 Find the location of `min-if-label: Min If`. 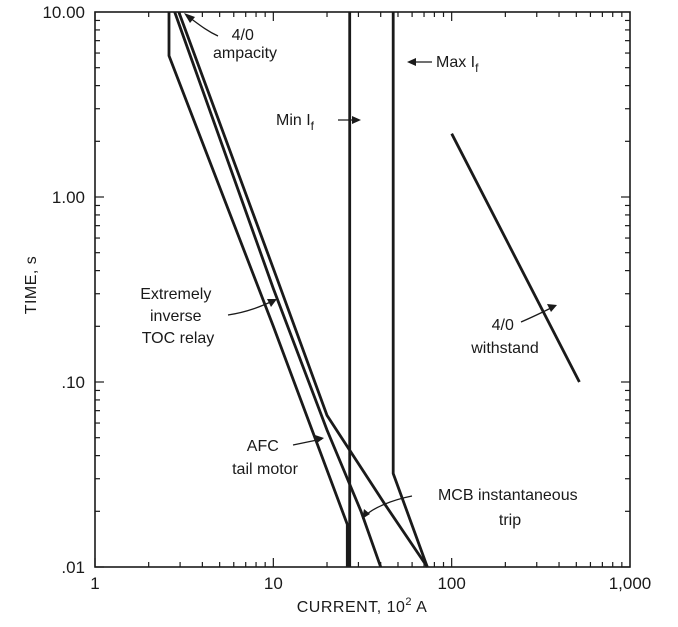

min-if-label: Min If is located at coordinates (295, 122).